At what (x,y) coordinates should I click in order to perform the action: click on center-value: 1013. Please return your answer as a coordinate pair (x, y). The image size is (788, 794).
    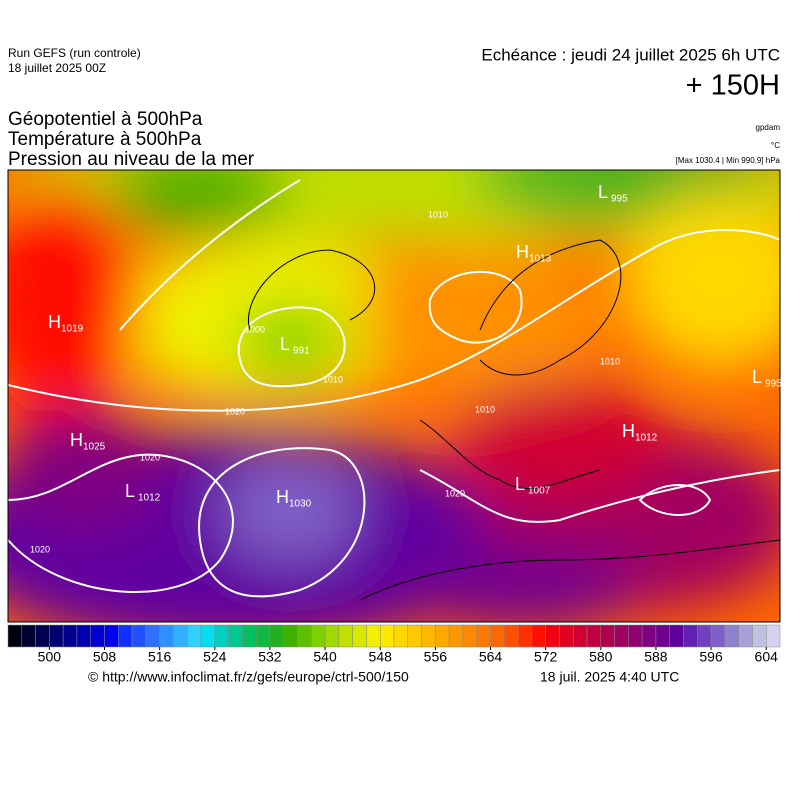
    Looking at the image, I should click on (540, 259).